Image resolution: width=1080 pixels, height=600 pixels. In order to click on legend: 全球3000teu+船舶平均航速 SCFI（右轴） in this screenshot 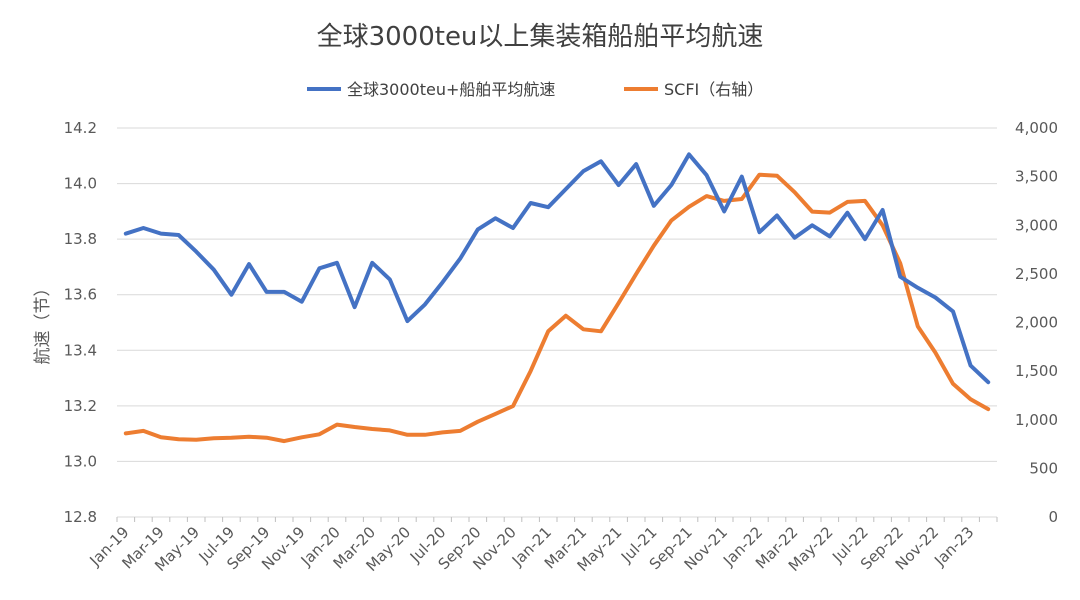, I will do `click(535, 89)`.